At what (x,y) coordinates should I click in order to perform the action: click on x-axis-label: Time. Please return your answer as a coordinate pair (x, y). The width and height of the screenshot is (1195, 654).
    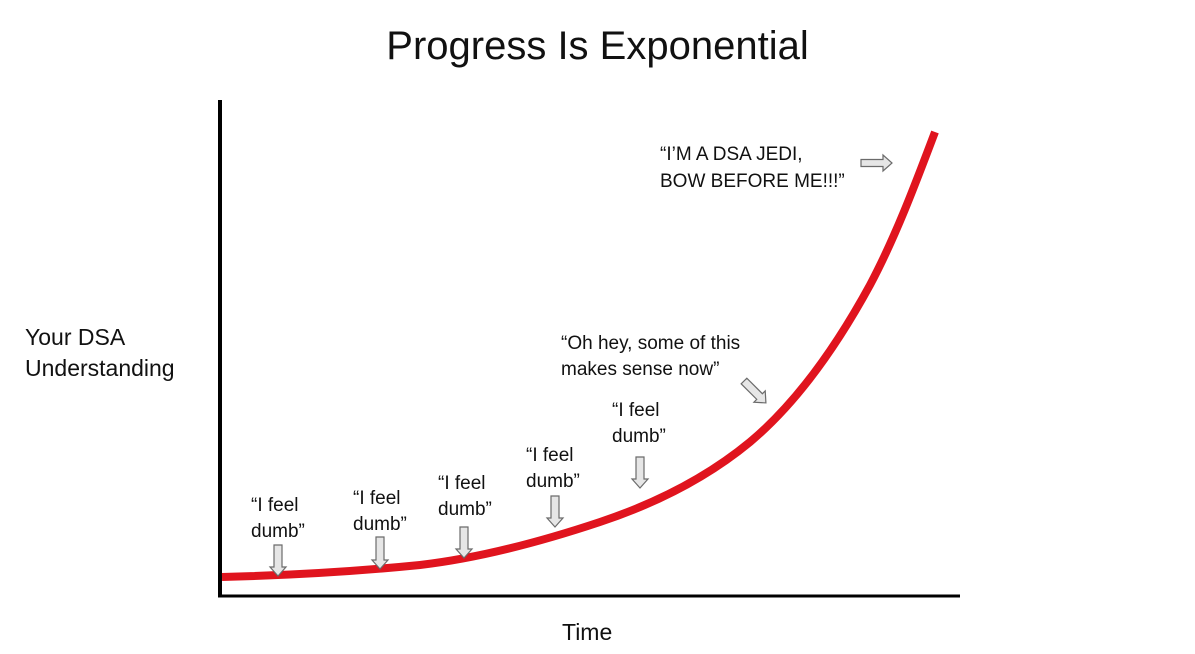
    Looking at the image, I should click on (587, 632).